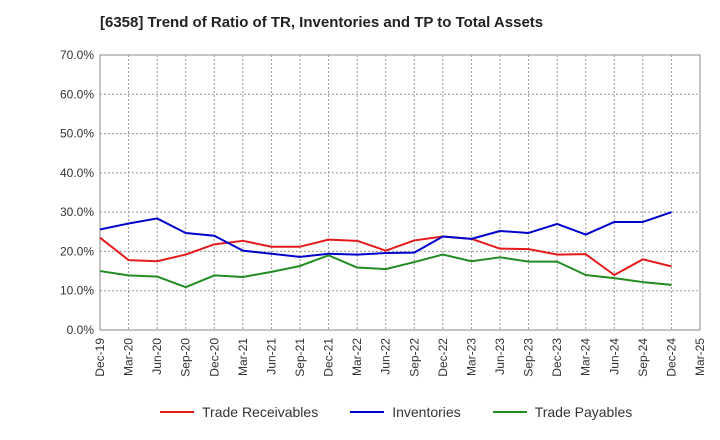  I want to click on y-tick-label: 50.0%, so click(77, 134).